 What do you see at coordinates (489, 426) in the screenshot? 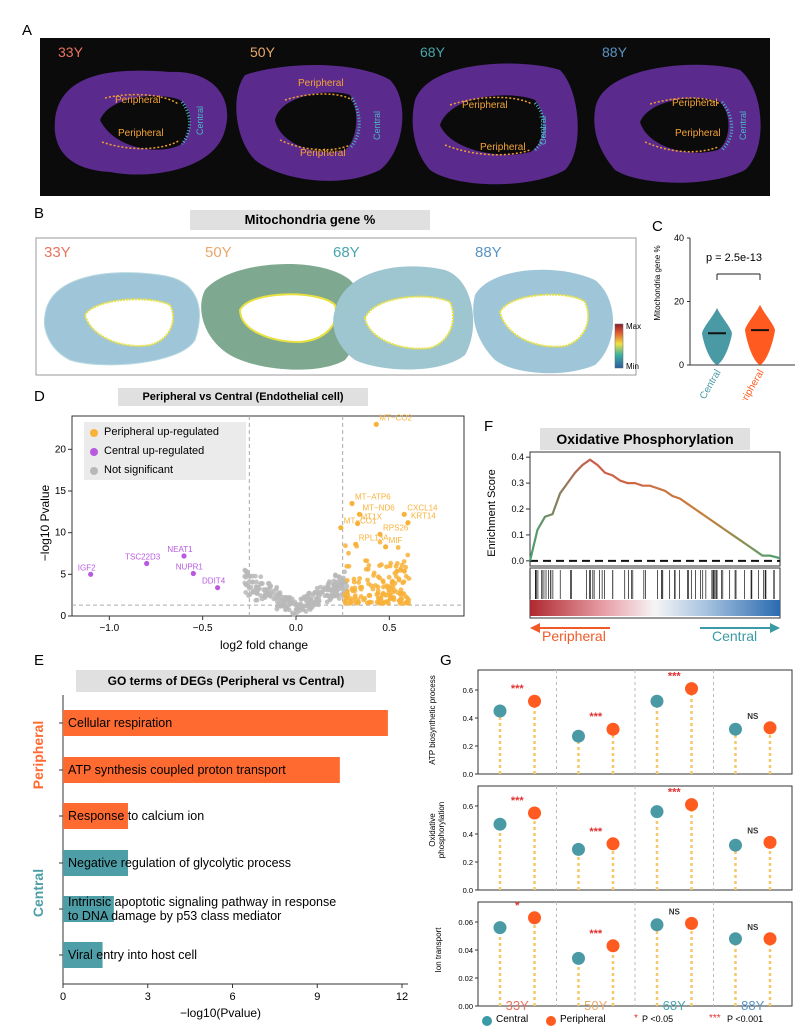
I see `panel-f-label: F` at bounding box center [489, 426].